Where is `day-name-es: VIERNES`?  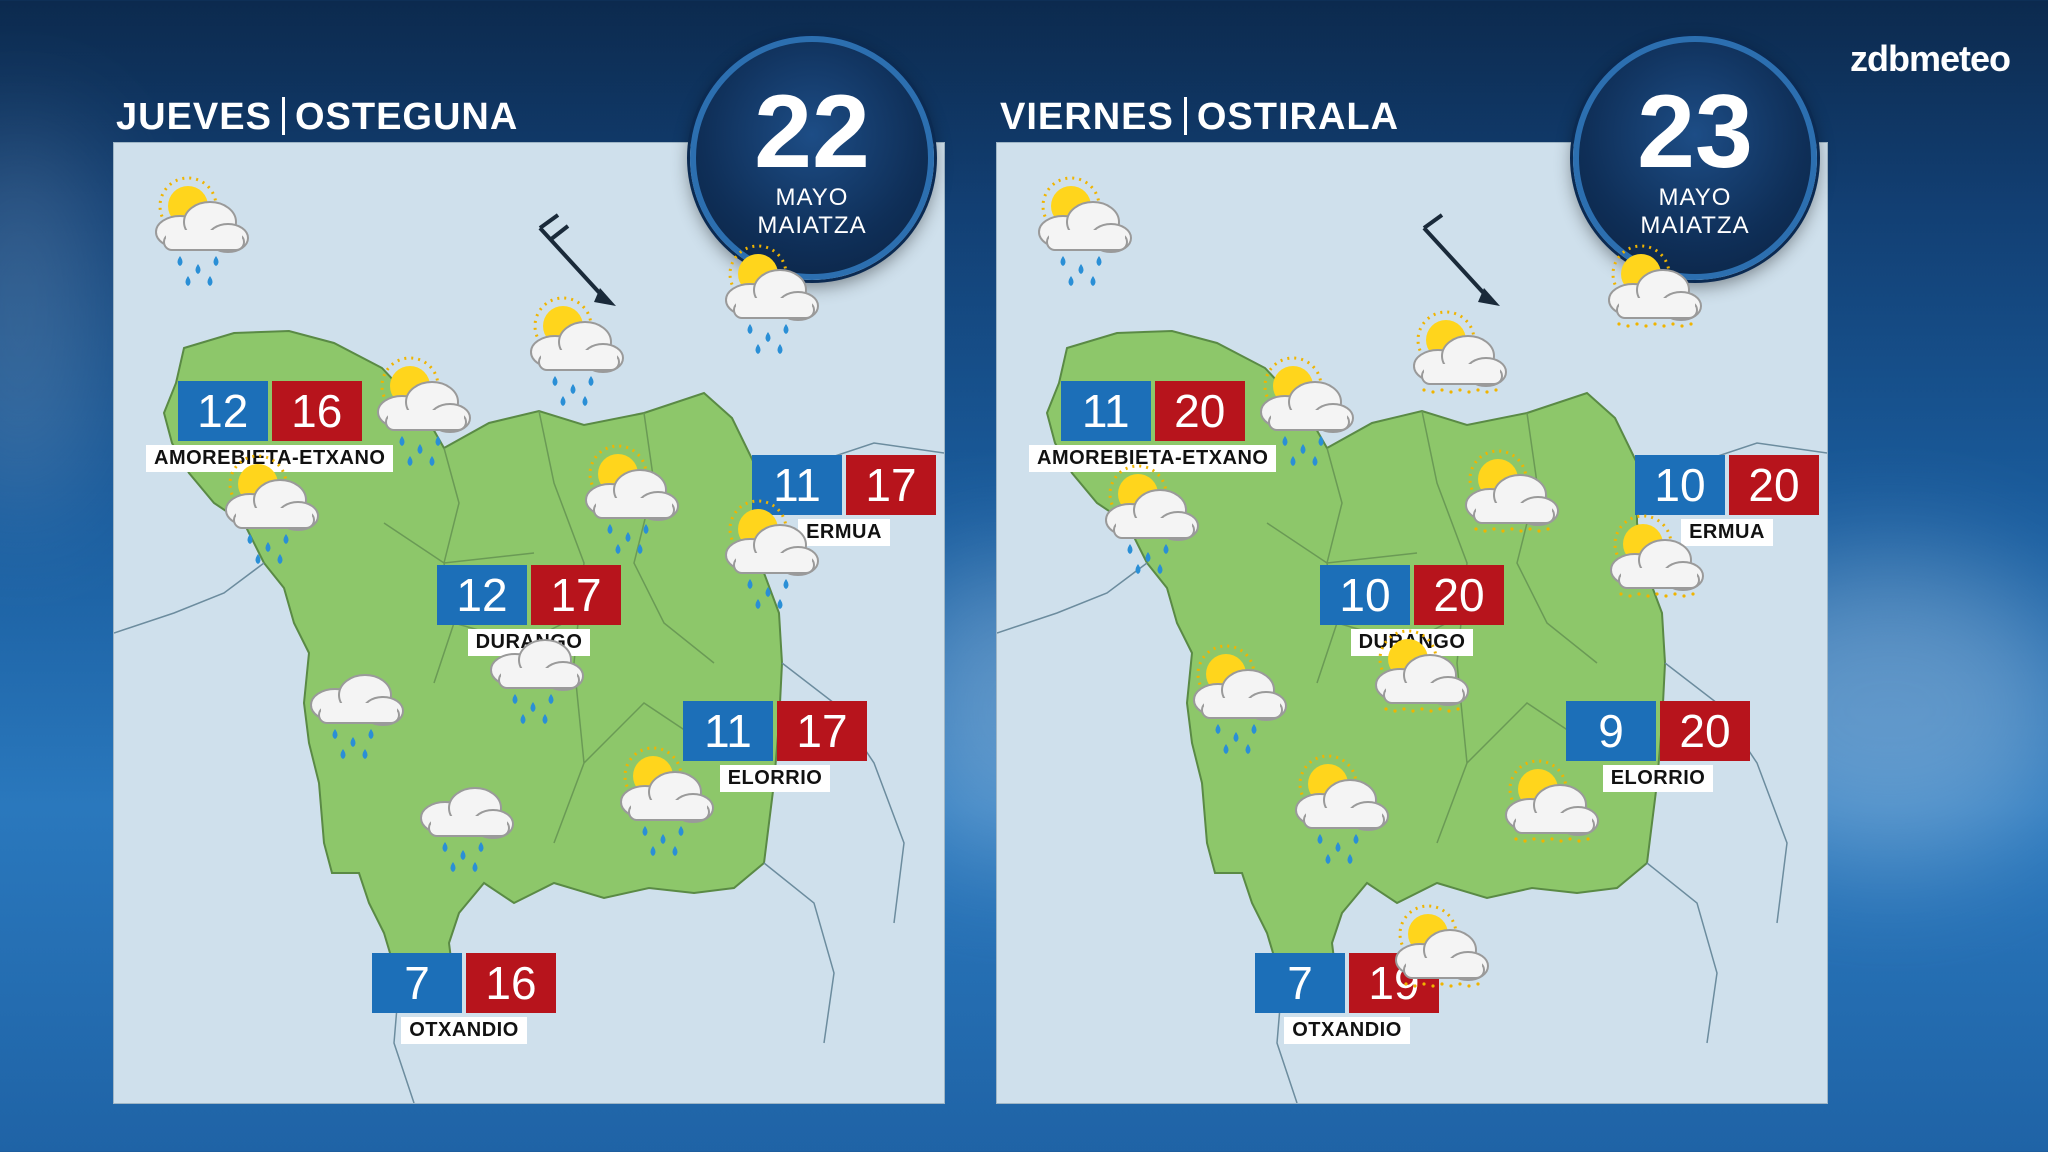 day-name-es: VIERNES is located at coordinates (1087, 117).